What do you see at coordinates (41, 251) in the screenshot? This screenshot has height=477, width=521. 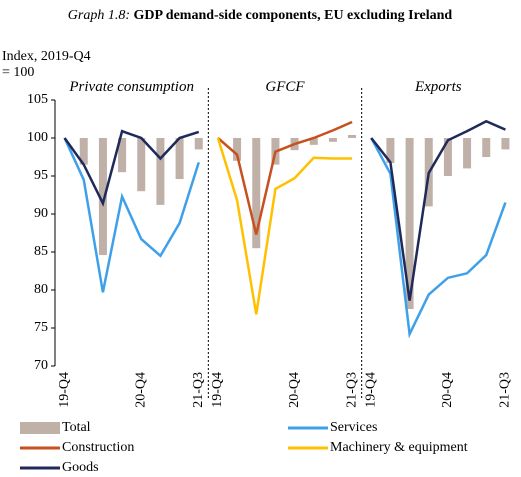 I see `y-tick-label: 85` at bounding box center [41, 251].